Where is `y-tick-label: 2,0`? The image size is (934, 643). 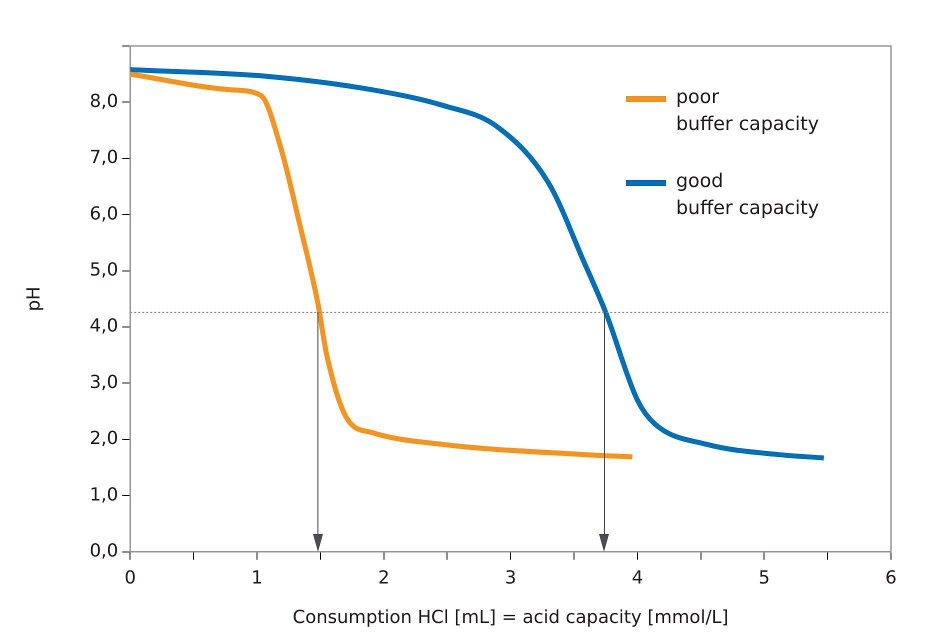
y-tick-label: 2,0 is located at coordinates (104, 439).